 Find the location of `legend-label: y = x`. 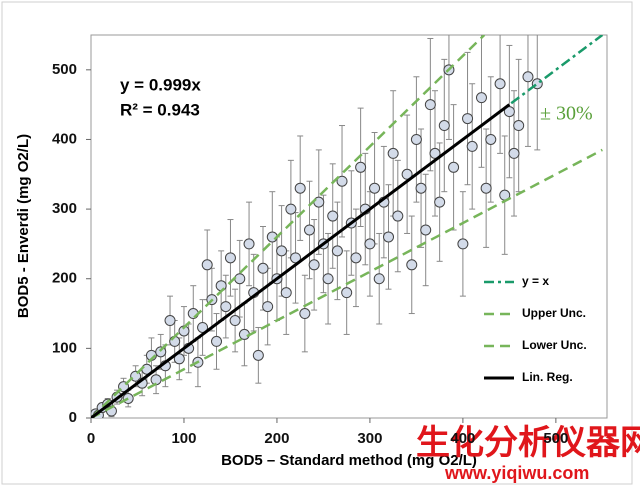

legend-label: y = x is located at coordinates (535, 281).